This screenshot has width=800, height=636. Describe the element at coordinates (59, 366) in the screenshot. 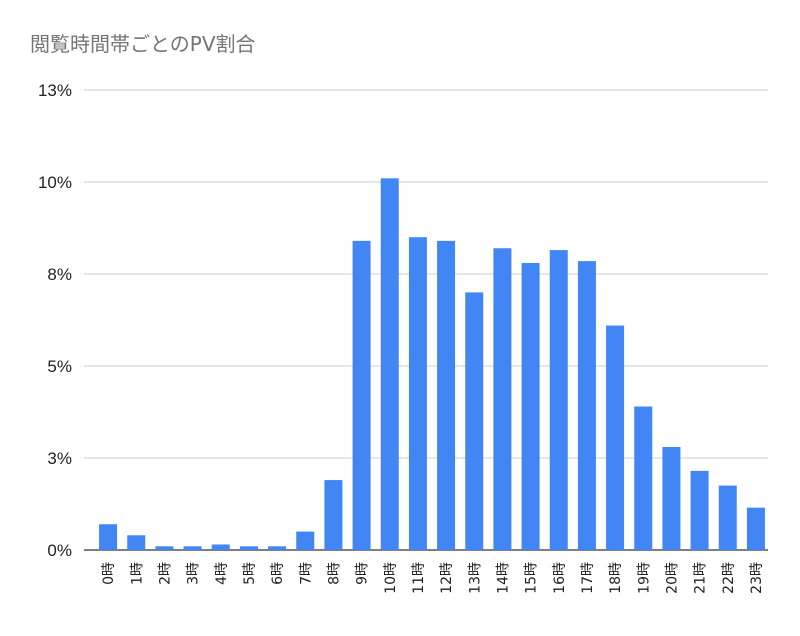

I see `y-tick-label: 5%` at that location.